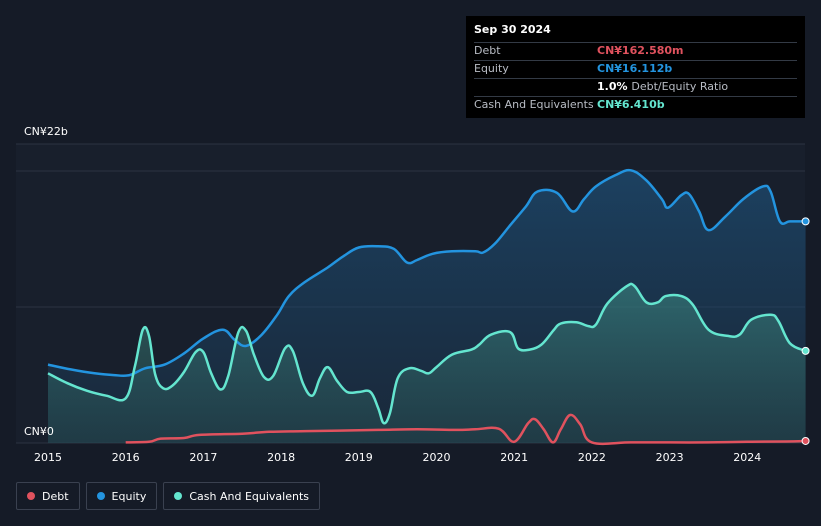  What do you see at coordinates (359, 457) in the screenshot?
I see `x-tick-label: 2019` at bounding box center [359, 457].